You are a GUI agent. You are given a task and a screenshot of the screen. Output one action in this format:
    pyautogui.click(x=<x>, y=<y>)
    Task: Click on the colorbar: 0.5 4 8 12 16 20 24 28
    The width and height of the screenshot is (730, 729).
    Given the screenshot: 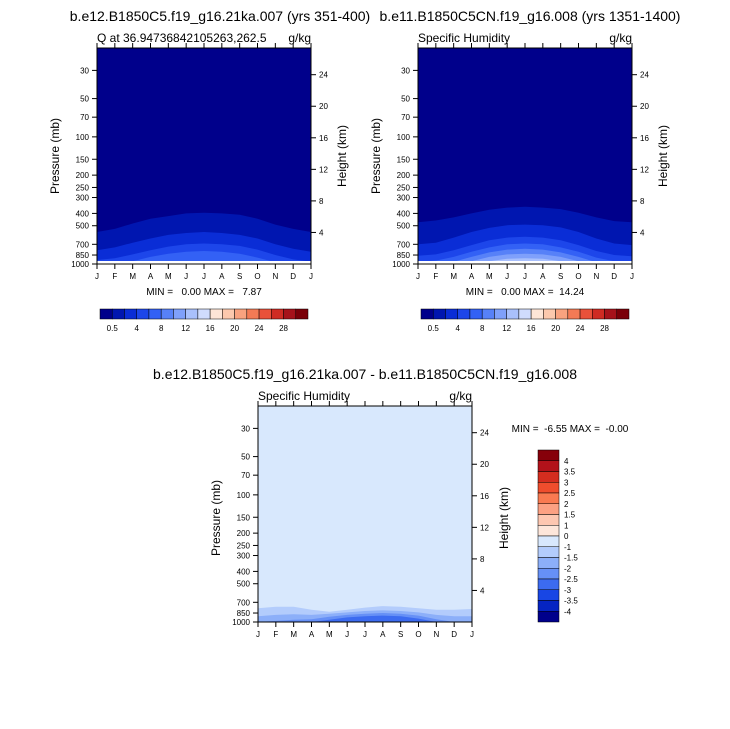 What is the action you would take?
    pyautogui.click(x=525, y=320)
    